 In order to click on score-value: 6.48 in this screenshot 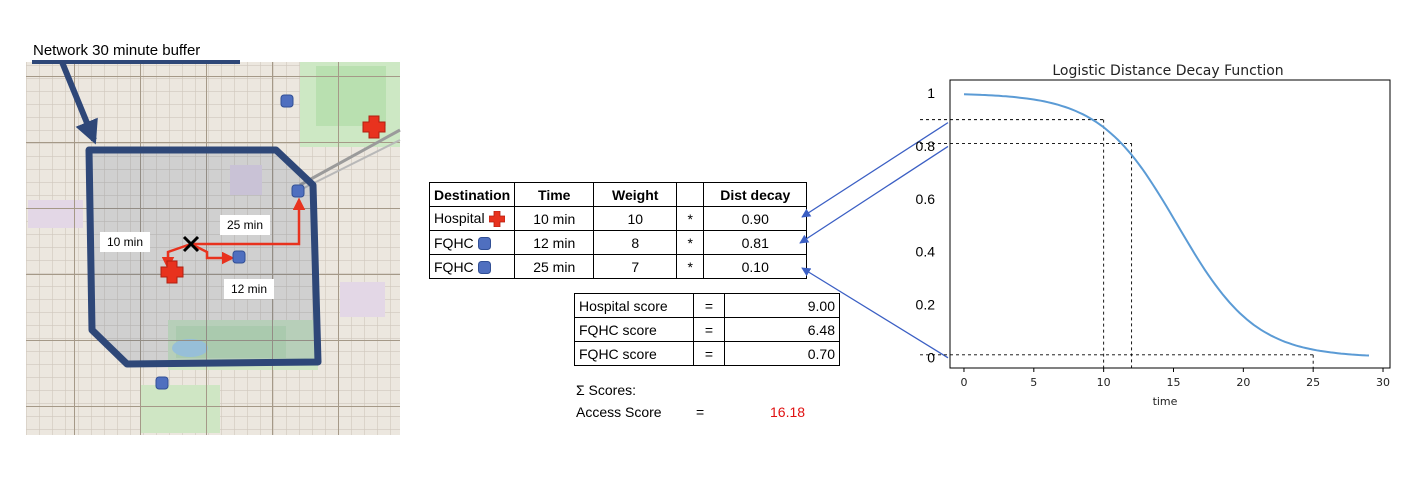, I will do `click(782, 329)`.